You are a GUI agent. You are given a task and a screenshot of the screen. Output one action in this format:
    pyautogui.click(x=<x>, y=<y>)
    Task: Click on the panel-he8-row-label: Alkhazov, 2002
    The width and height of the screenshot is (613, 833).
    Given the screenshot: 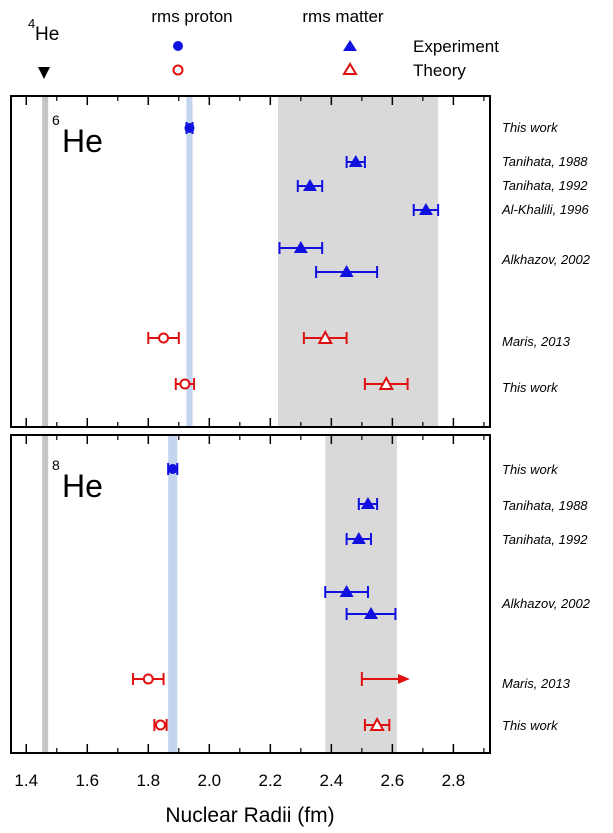 What is the action you would take?
    pyautogui.click(x=546, y=603)
    